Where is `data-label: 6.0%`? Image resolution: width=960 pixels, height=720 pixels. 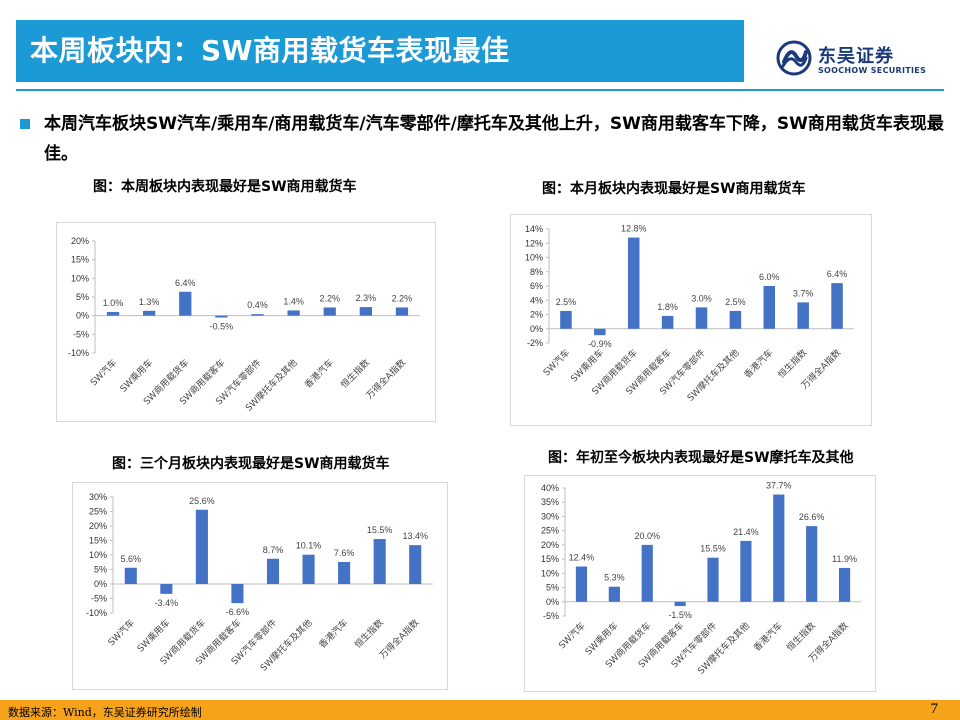
data-label: 6.0% is located at coordinates (769, 277).